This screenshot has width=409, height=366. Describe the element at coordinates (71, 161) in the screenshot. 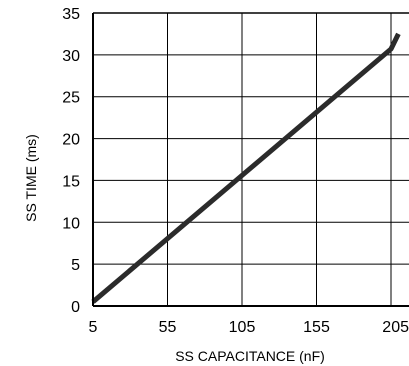

I see `y-tick-labels: 0 5 10 15 20 25 30 35` at that location.